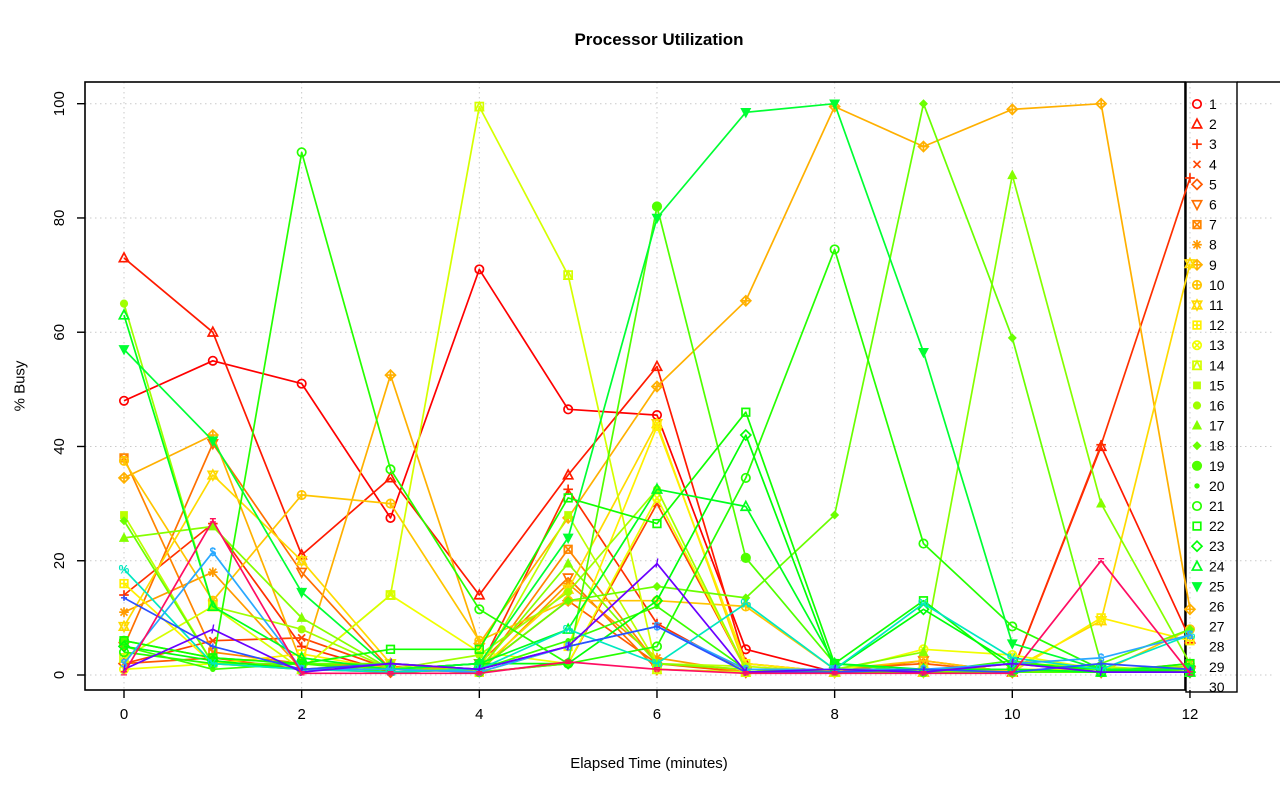 The image size is (1280, 801). I want to click on x-tick-label: 6, so click(657, 714).